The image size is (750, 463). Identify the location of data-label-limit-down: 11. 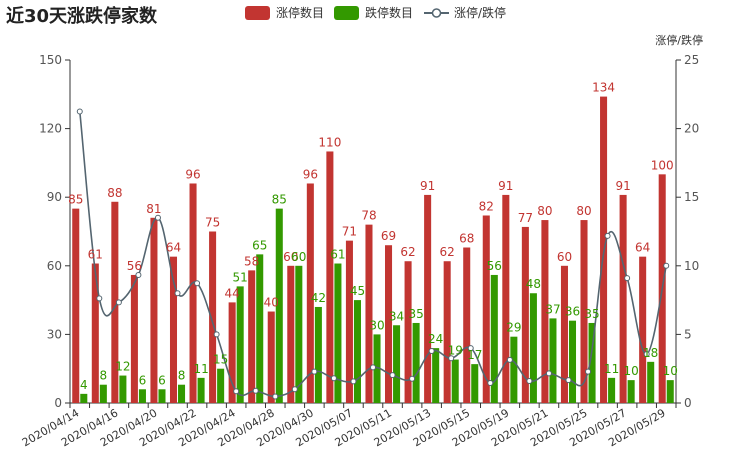
(611, 369).